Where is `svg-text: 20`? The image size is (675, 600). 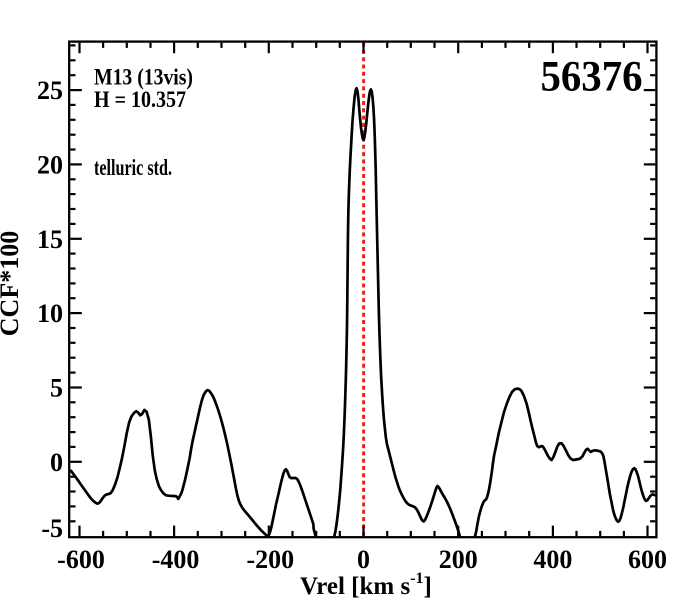 svg-text: 20 is located at coordinates (50, 164).